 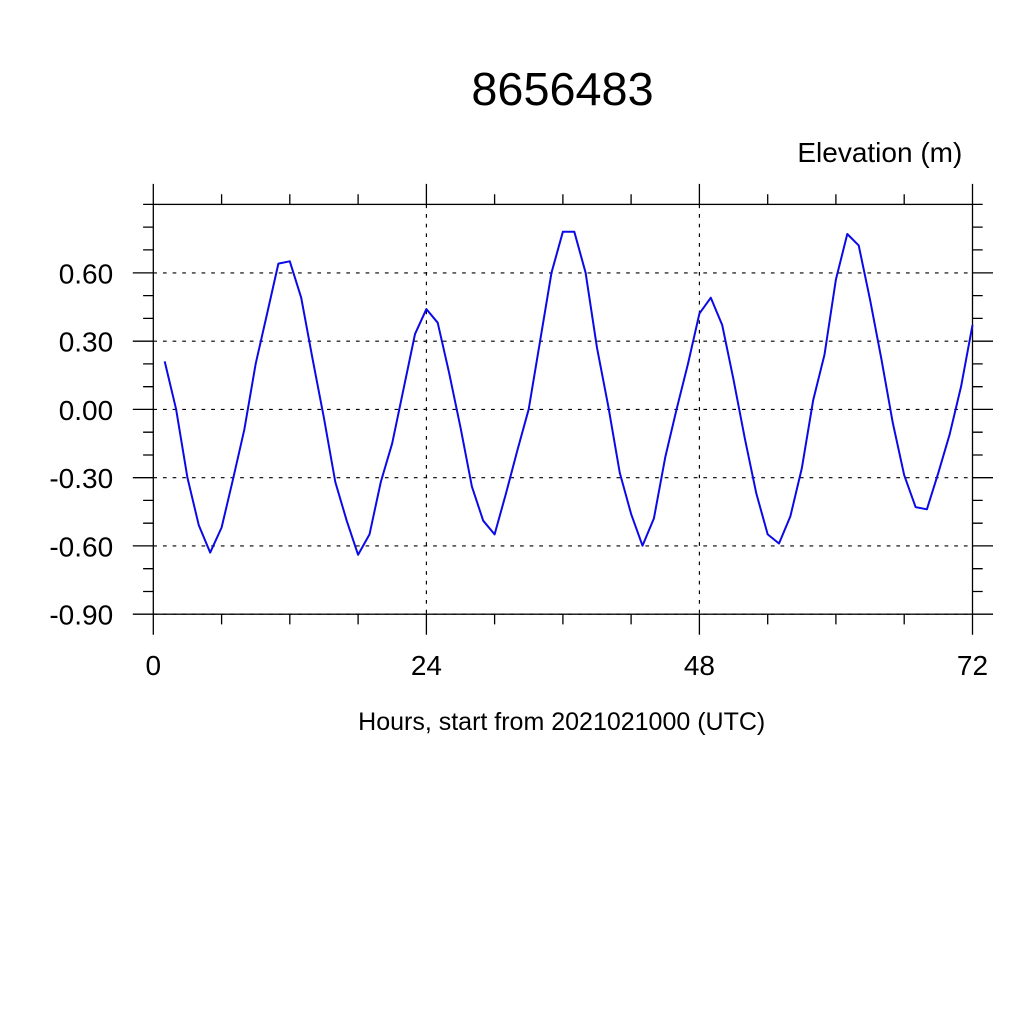 I want to click on svg-text: 24, so click(x=426, y=665).